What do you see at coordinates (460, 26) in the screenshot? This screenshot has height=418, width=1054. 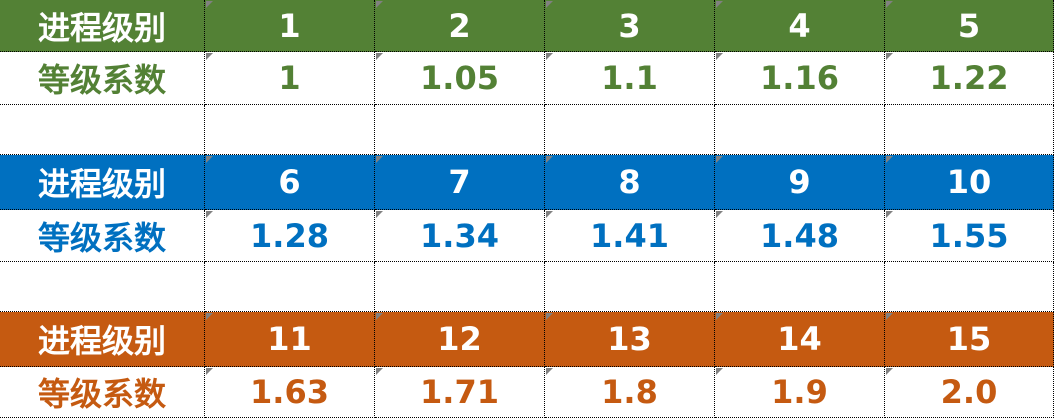 I see `level: 2` at bounding box center [460, 26].